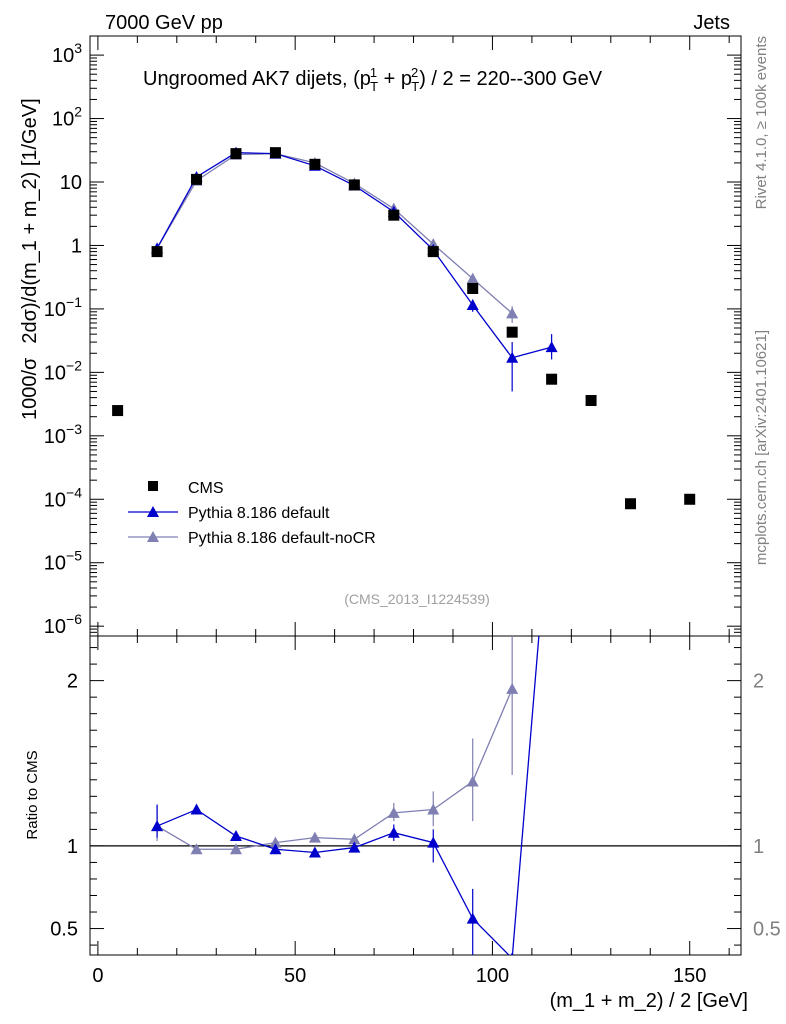 This screenshot has width=786, height=1024. What do you see at coordinates (758, 847) in the screenshot?
I see `ratio-y-tick-label-right: 1` at bounding box center [758, 847].